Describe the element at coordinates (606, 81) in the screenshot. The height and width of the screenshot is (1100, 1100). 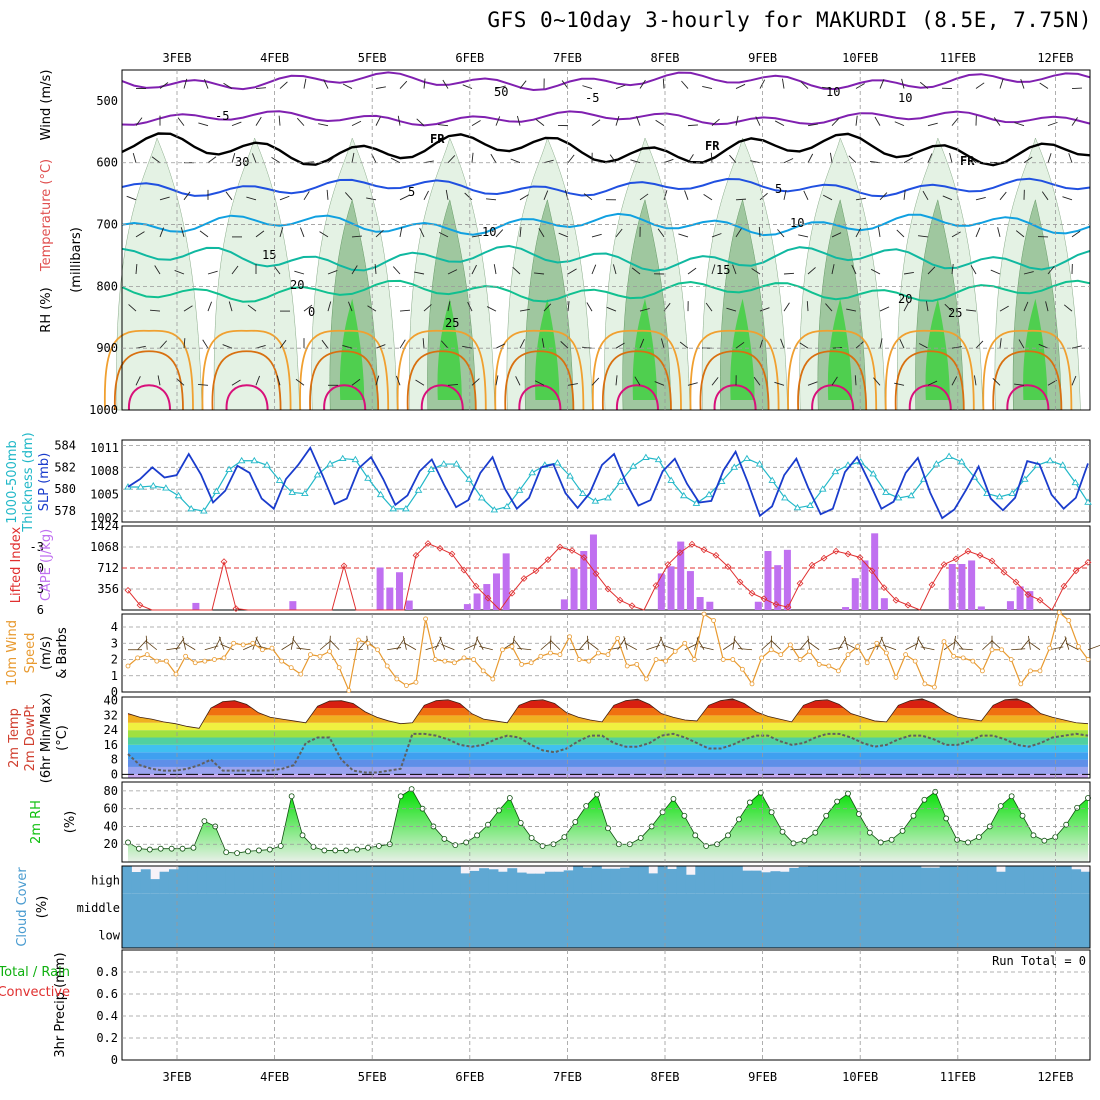
I see `temp-contour` at that location.